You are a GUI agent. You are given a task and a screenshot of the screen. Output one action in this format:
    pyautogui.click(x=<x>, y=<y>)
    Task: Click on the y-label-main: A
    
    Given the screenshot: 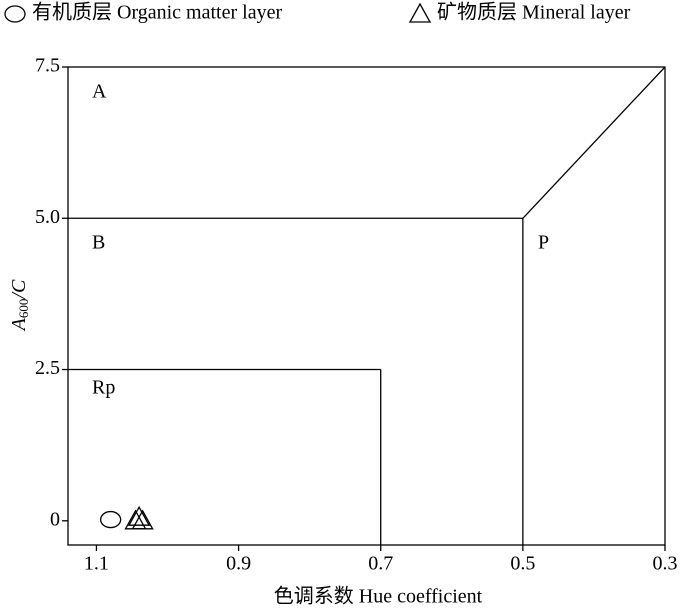 What is the action you would take?
    pyautogui.click(x=19, y=324)
    